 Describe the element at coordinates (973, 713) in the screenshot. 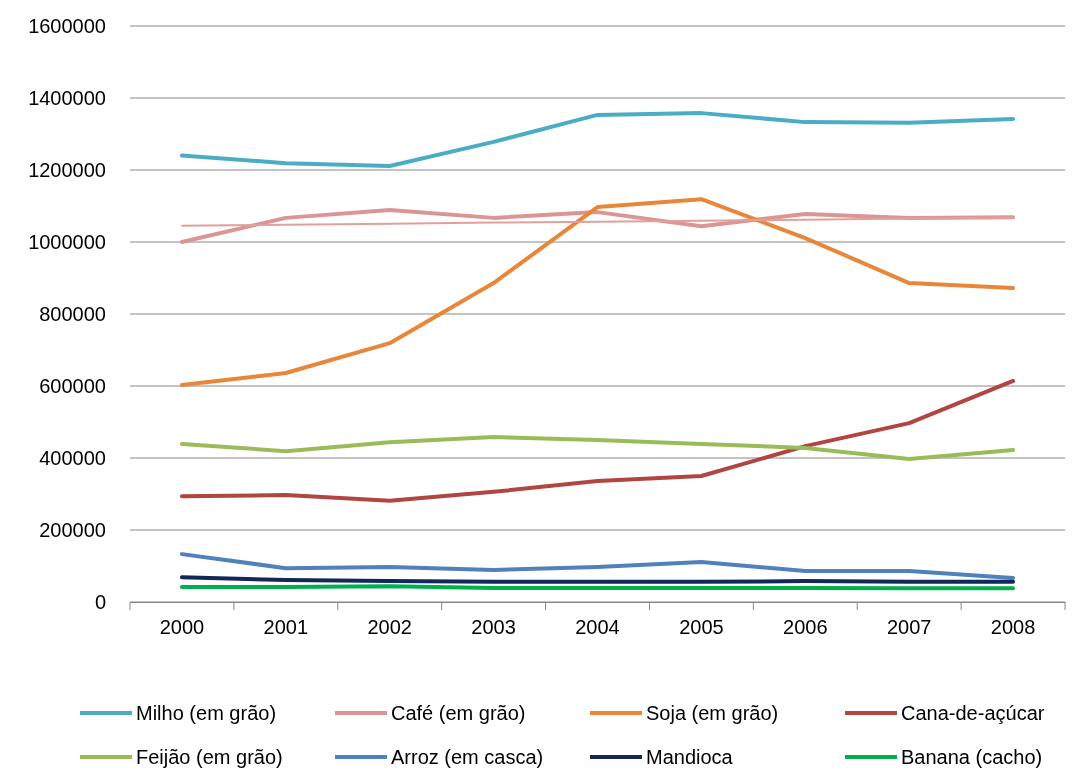

I see `legend-label: Cana-de-açúcar` at that location.